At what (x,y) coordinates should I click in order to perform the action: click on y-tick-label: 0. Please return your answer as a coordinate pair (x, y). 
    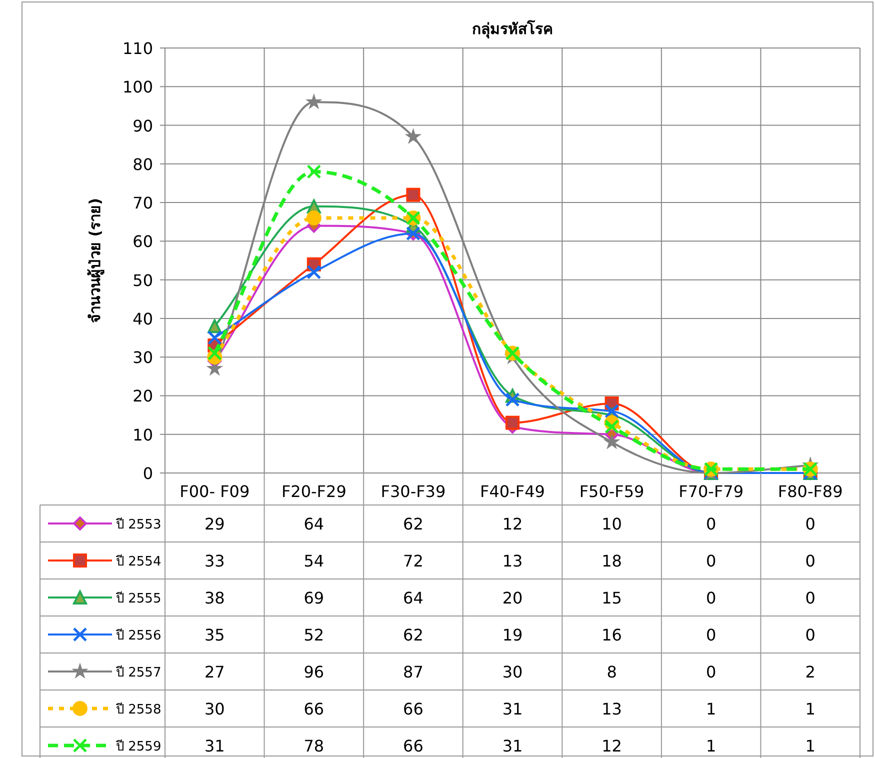
    Looking at the image, I should click on (147, 473).